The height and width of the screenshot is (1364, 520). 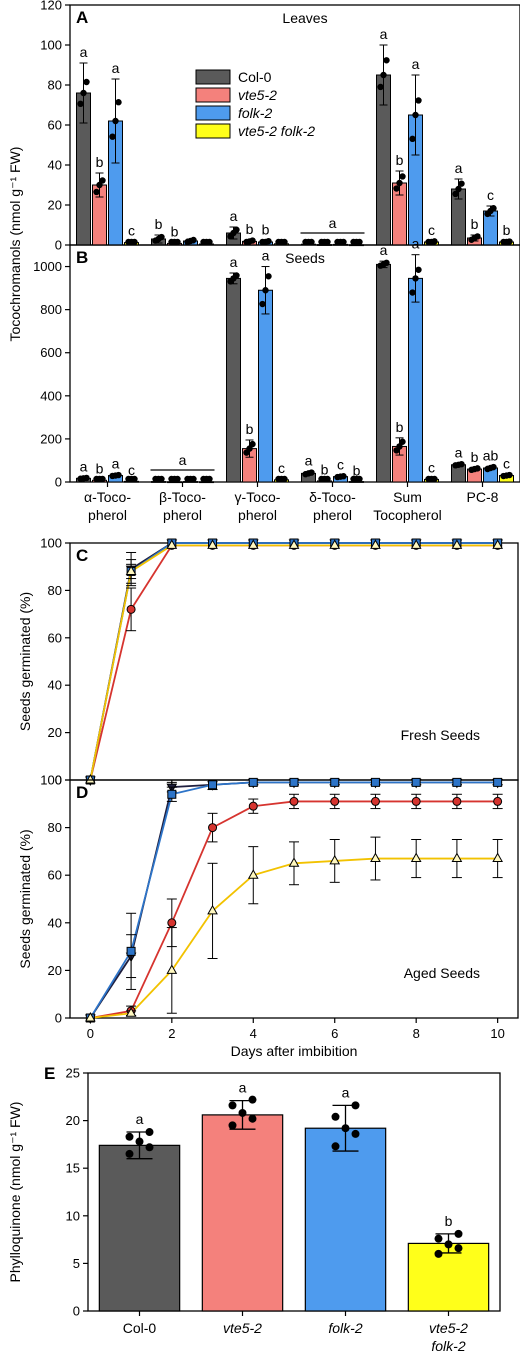 What do you see at coordinates (55, 637) in the screenshot?
I see `panel-c-y-tick-label: 60` at bounding box center [55, 637].